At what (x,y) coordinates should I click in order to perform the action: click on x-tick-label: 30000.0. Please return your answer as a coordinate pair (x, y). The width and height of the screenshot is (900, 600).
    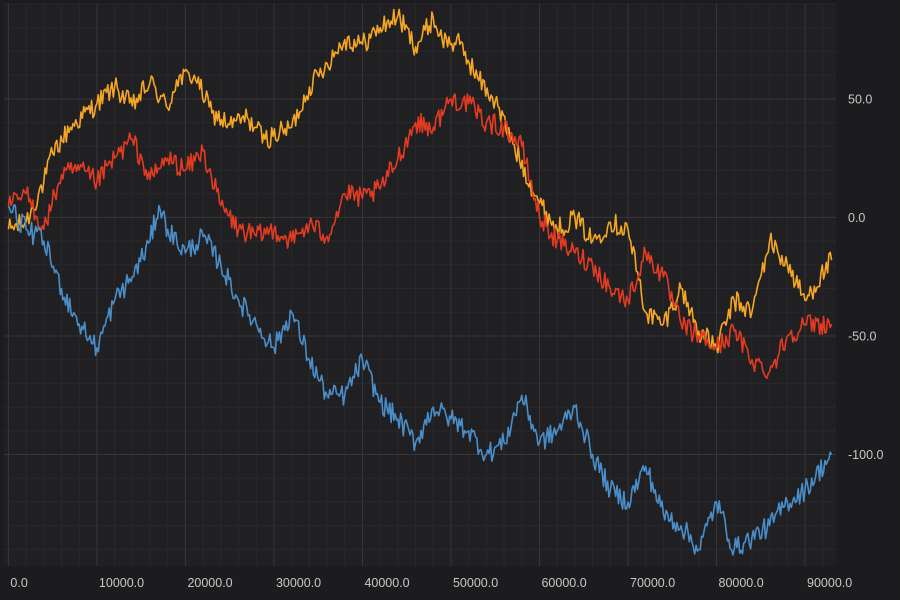
    Looking at the image, I should click on (298, 583).